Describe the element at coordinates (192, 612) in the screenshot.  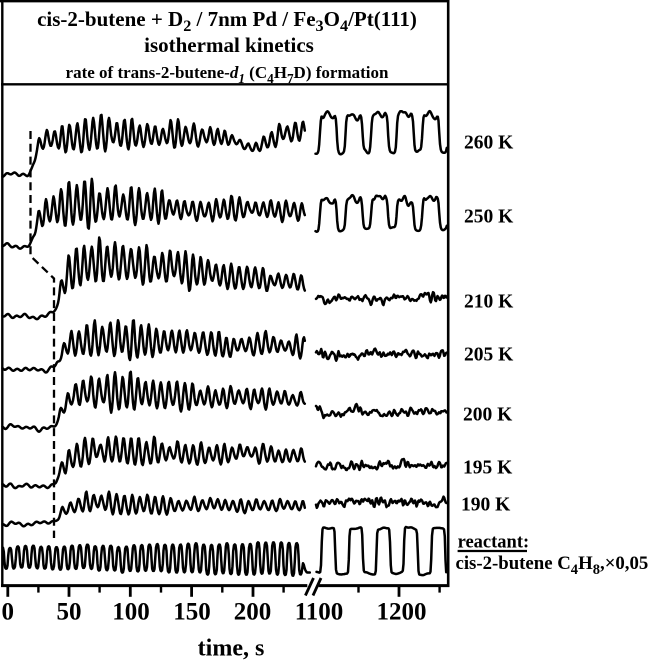
I see `svg-text: 150` at that location.